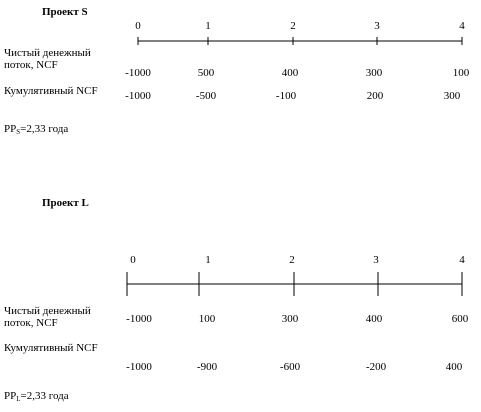 The width and height of the screenshot is (481, 412). What do you see at coordinates (138, 96) in the screenshot?
I see `s-cum-0: -1000` at bounding box center [138, 96].